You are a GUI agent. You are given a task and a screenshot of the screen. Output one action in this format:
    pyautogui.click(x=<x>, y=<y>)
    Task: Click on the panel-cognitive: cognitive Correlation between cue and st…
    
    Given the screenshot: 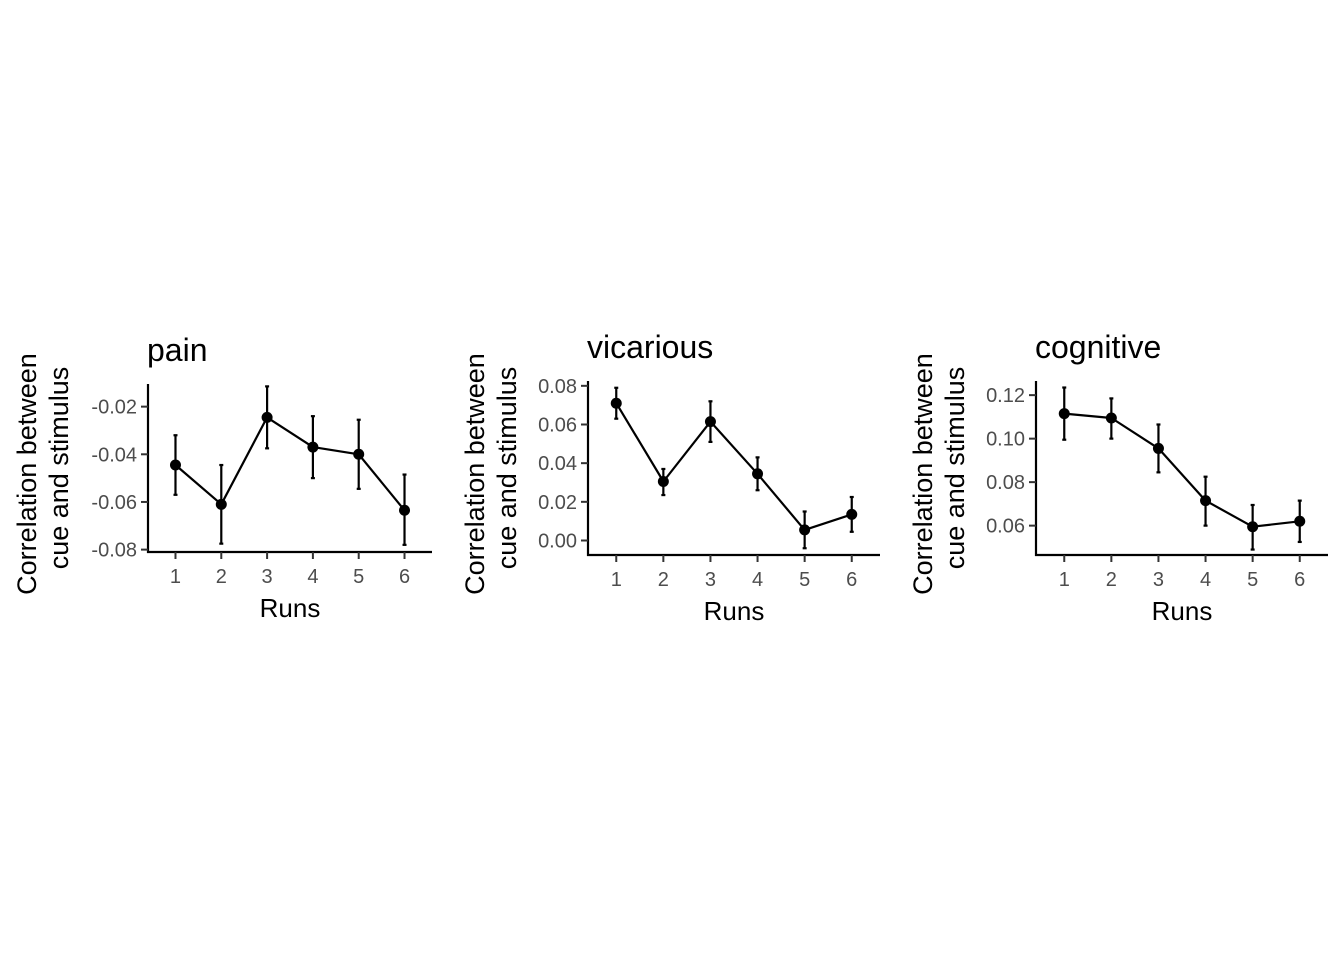 What is the action you would take?
    pyautogui.click(x=1118, y=477)
    